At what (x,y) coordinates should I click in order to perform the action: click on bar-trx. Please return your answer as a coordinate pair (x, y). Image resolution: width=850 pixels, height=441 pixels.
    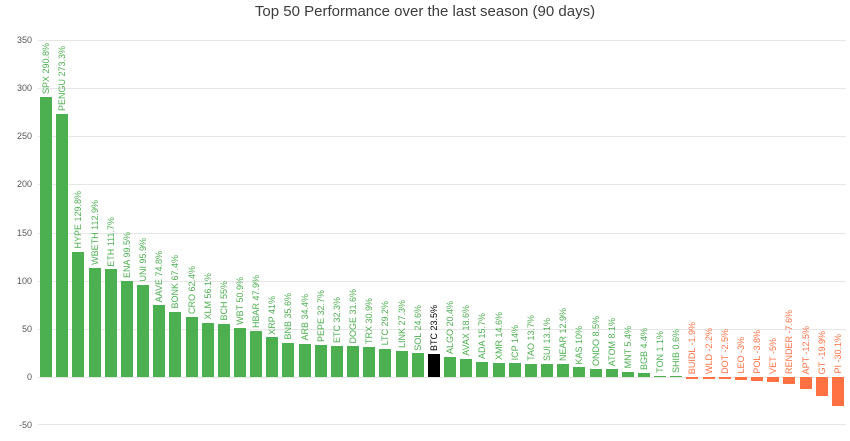
    Looking at the image, I should click on (369, 362).